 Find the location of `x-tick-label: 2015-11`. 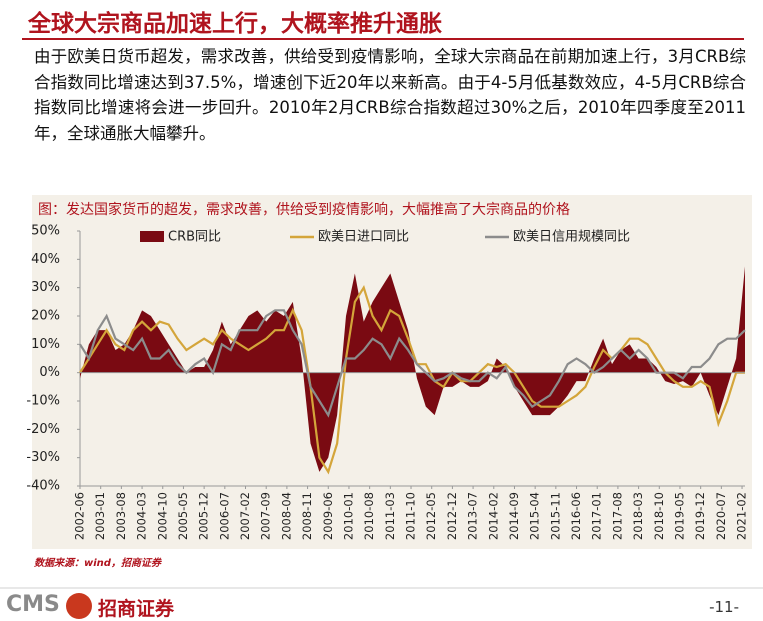

x-tick-label: 2015-11 is located at coordinates (555, 516).